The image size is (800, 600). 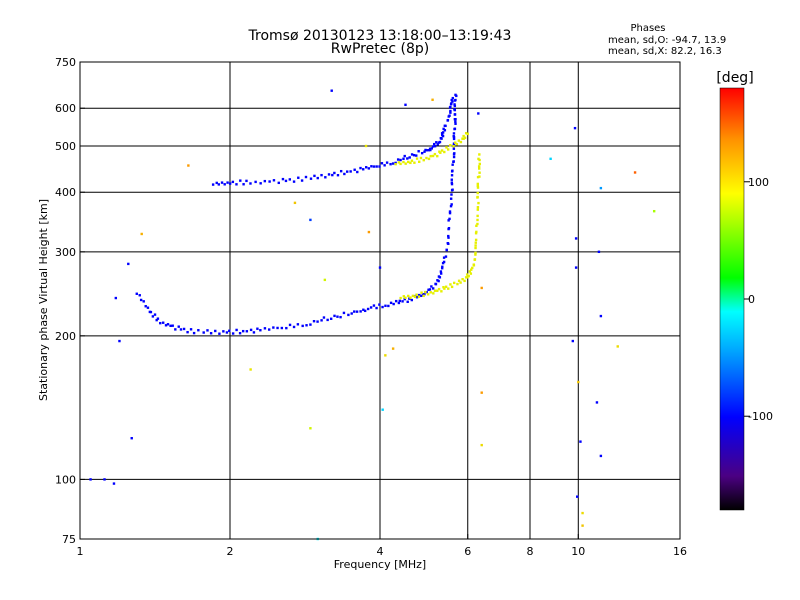 What do you see at coordinates (760, 416) in the screenshot?
I see `colorbar-tick-label: -100` at bounding box center [760, 416].